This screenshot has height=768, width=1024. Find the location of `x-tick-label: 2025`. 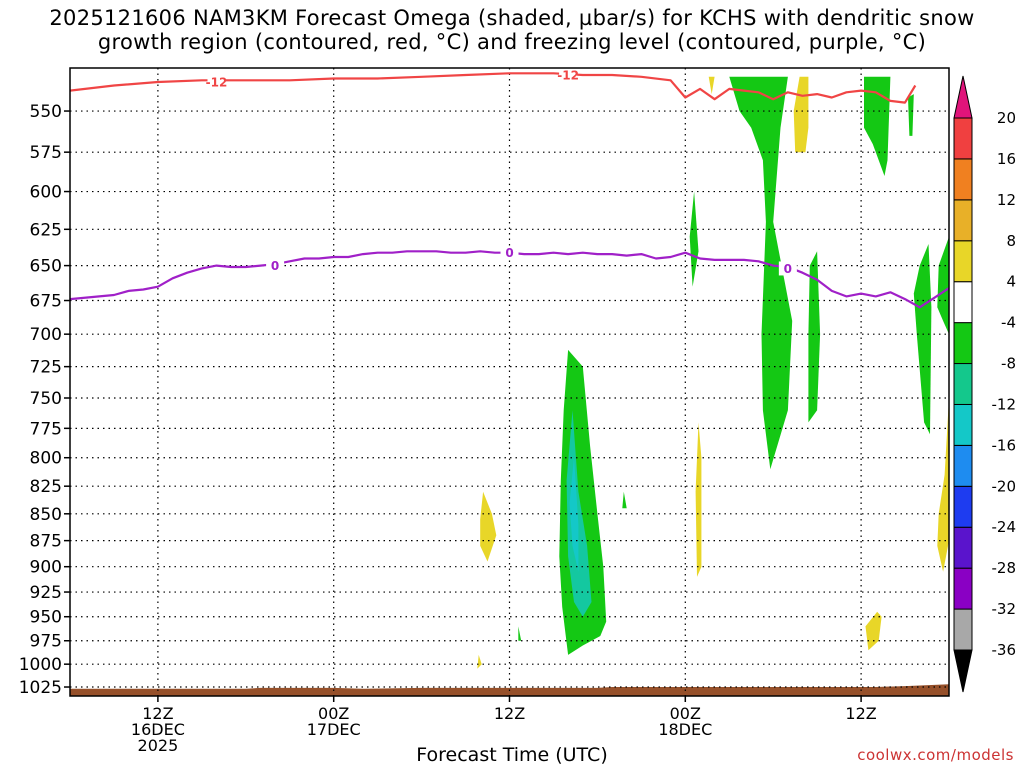

x-tick-label: 2025 is located at coordinates (158, 745).